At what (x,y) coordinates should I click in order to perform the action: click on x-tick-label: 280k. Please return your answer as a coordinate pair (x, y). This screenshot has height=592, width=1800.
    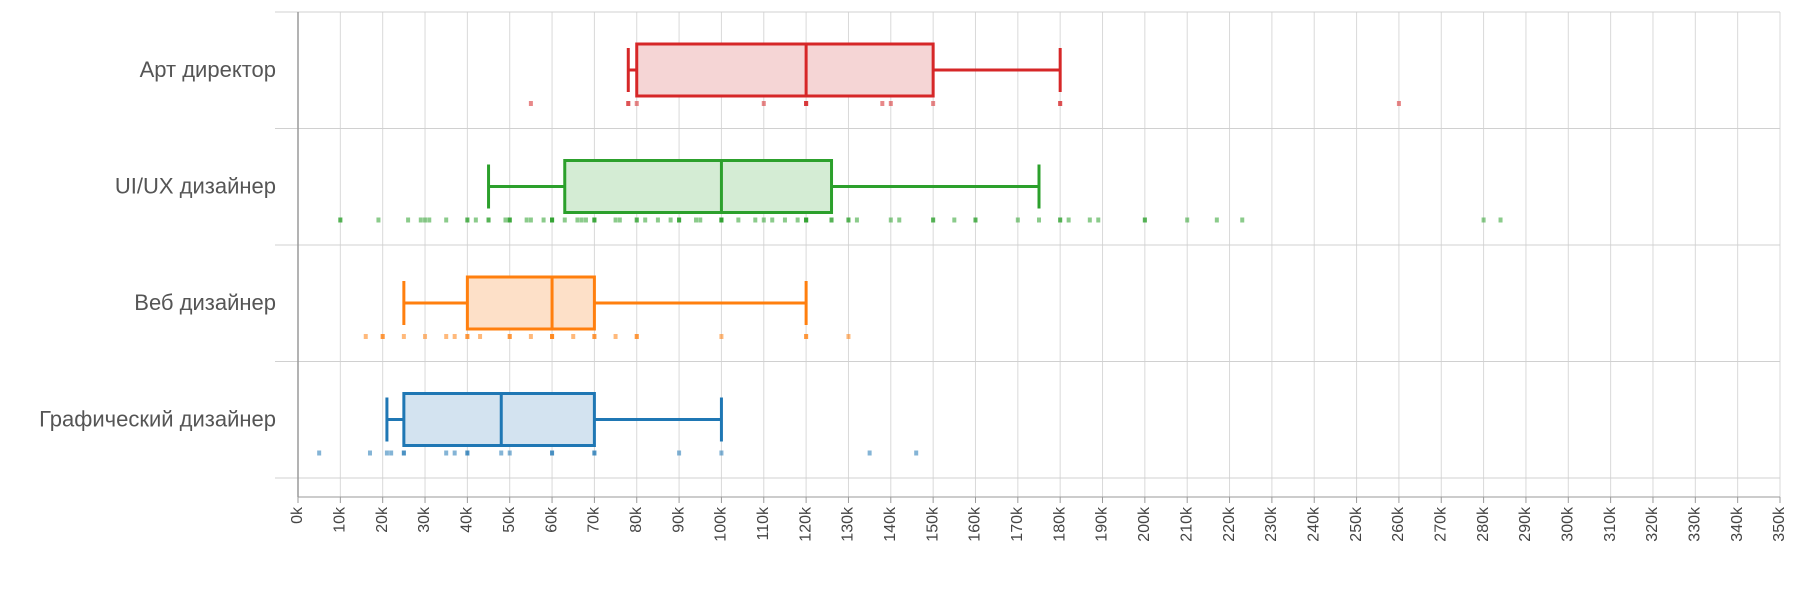
    Looking at the image, I should click on (1483, 524).